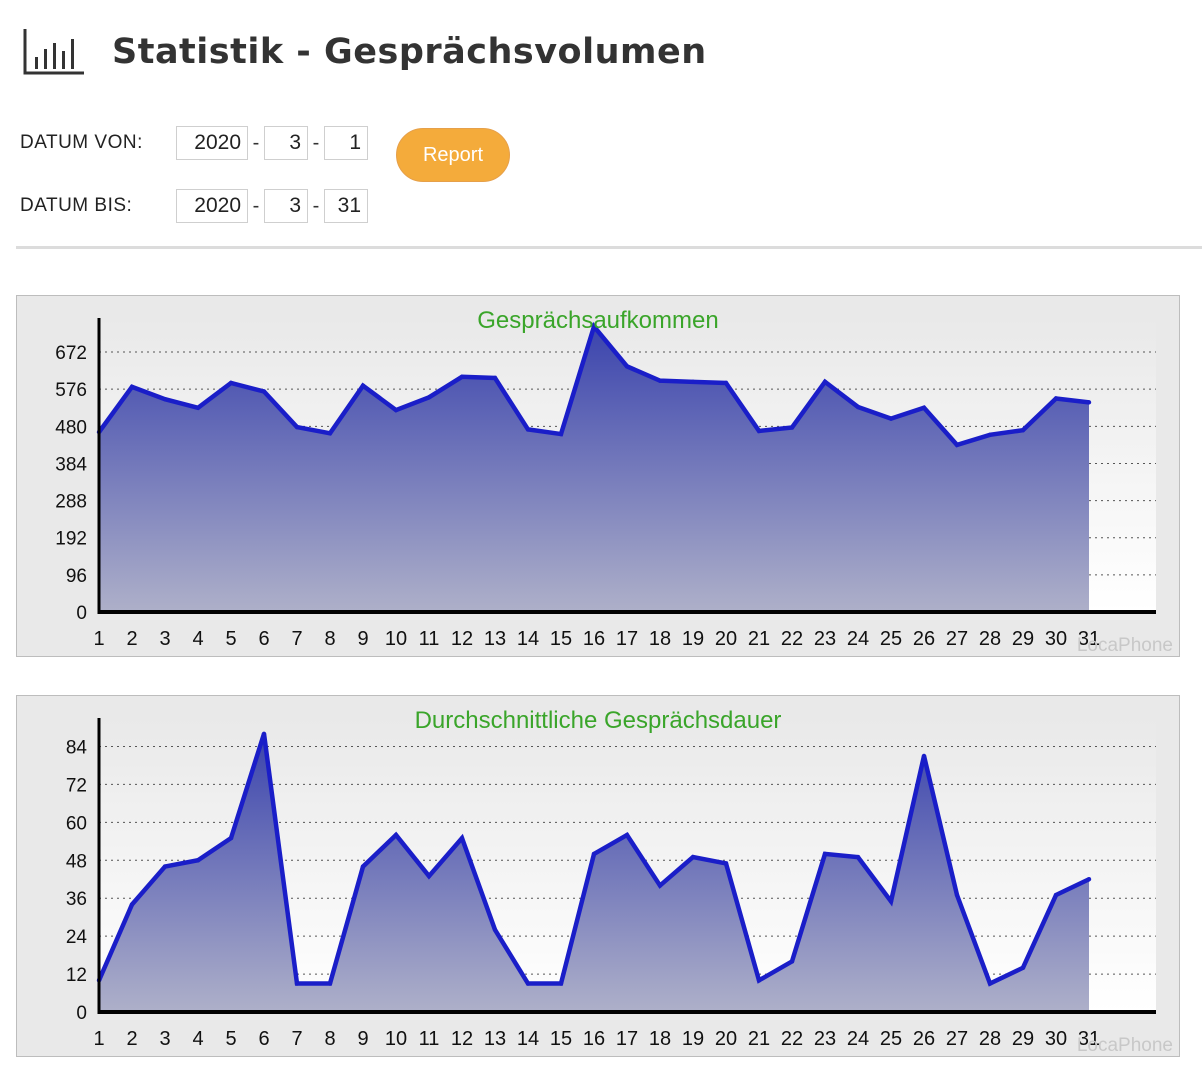  Describe the element at coordinates (76, 899) in the screenshot. I see `y-tick-label: 36` at that location.